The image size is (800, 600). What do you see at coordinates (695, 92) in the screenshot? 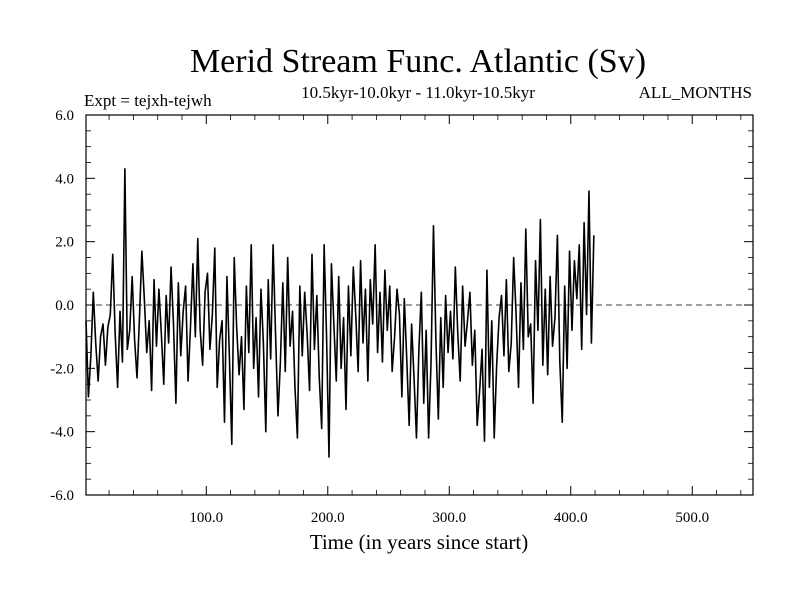
I see `months-label: ALL_MONTHS` at bounding box center [695, 92].